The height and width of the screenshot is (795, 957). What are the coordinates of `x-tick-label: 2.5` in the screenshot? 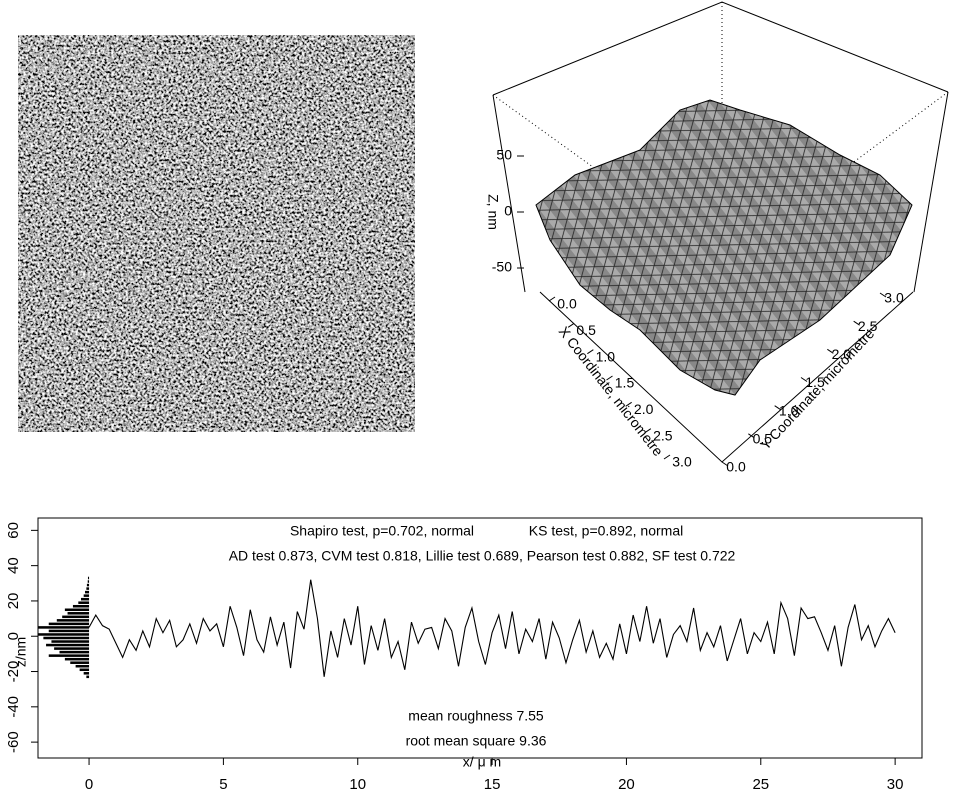 It's located at (663, 435).